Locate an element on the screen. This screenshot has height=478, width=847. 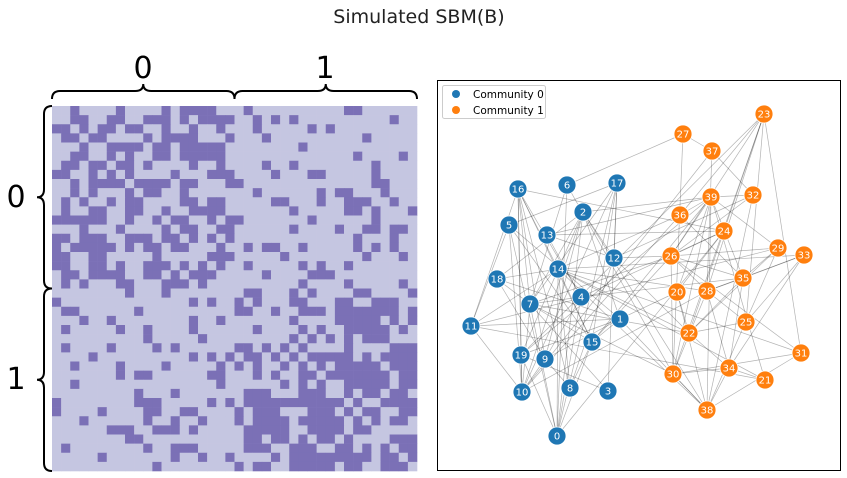
legend: Community 0 Community 1 is located at coordinates (494, 102).